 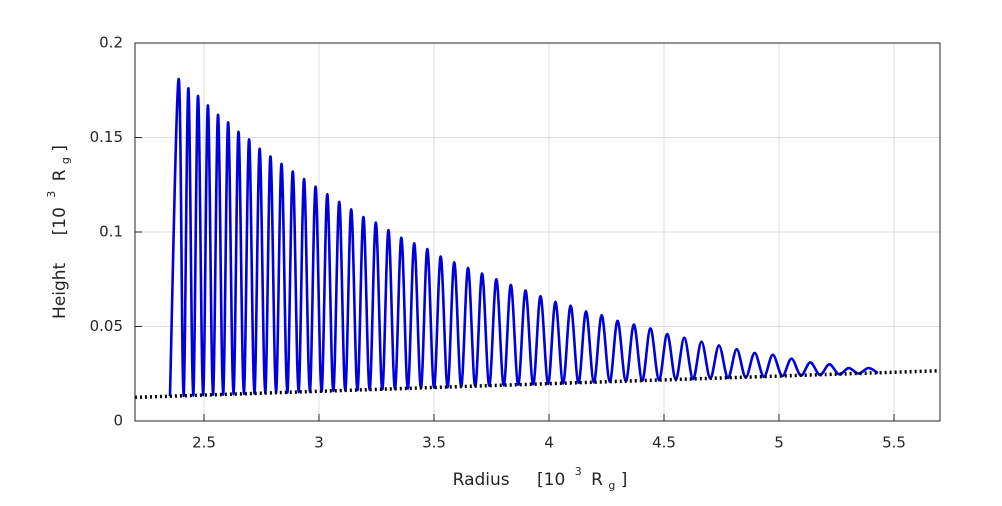 What do you see at coordinates (65, 160) in the screenshot?
I see `y-label-sub: g` at bounding box center [65, 160].